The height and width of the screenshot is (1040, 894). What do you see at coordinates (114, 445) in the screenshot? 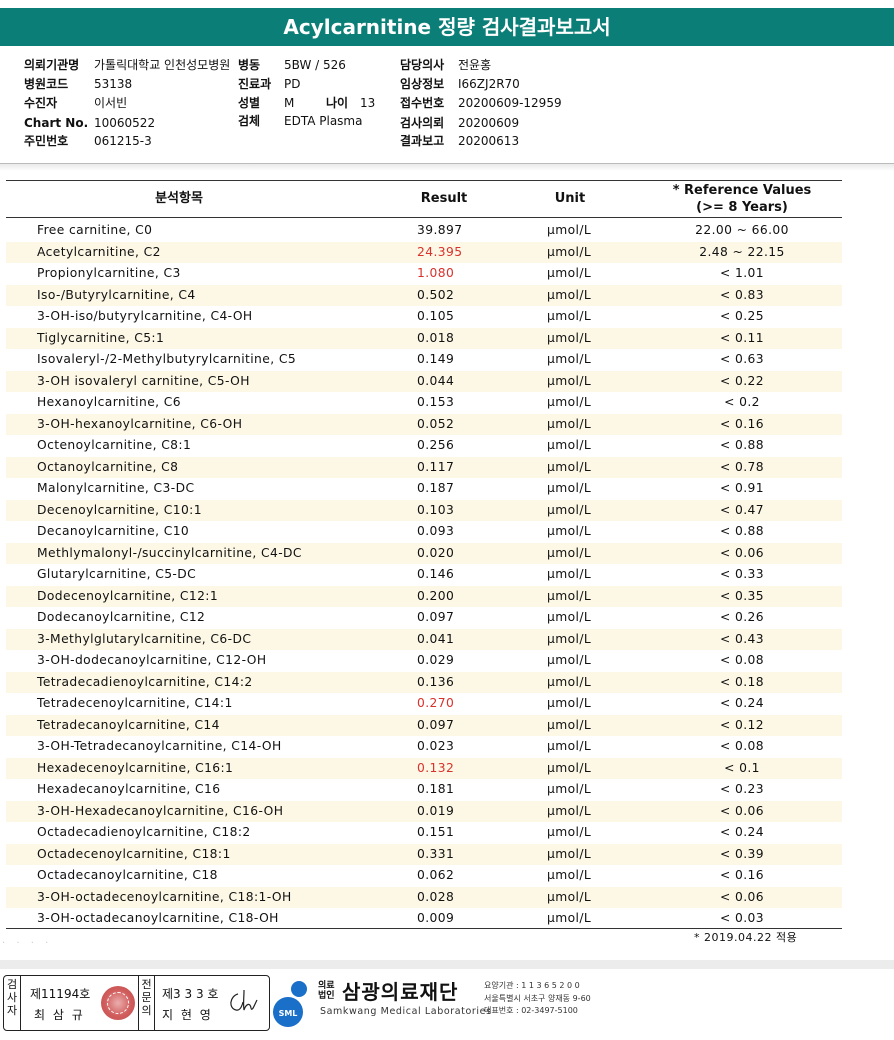
I see `analyte-name: Octenoylcarnitine, C8:1` at bounding box center [114, 445].